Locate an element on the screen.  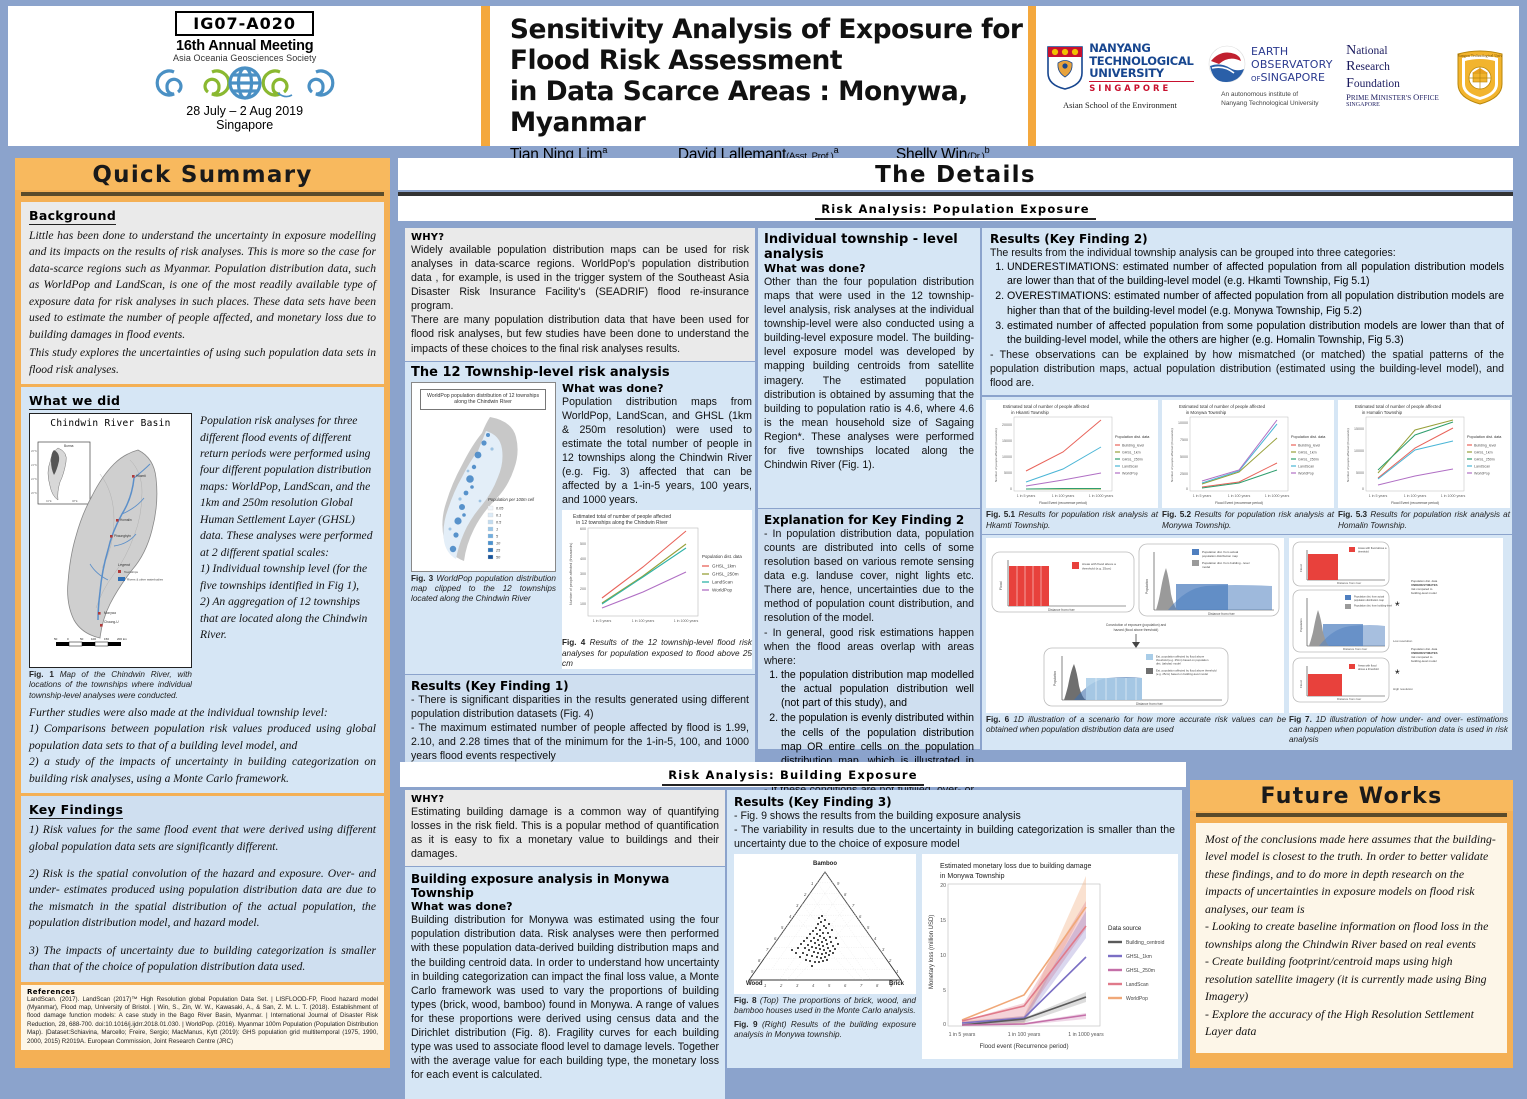
svg-text: threshold is located at coordinates (1363, 551).